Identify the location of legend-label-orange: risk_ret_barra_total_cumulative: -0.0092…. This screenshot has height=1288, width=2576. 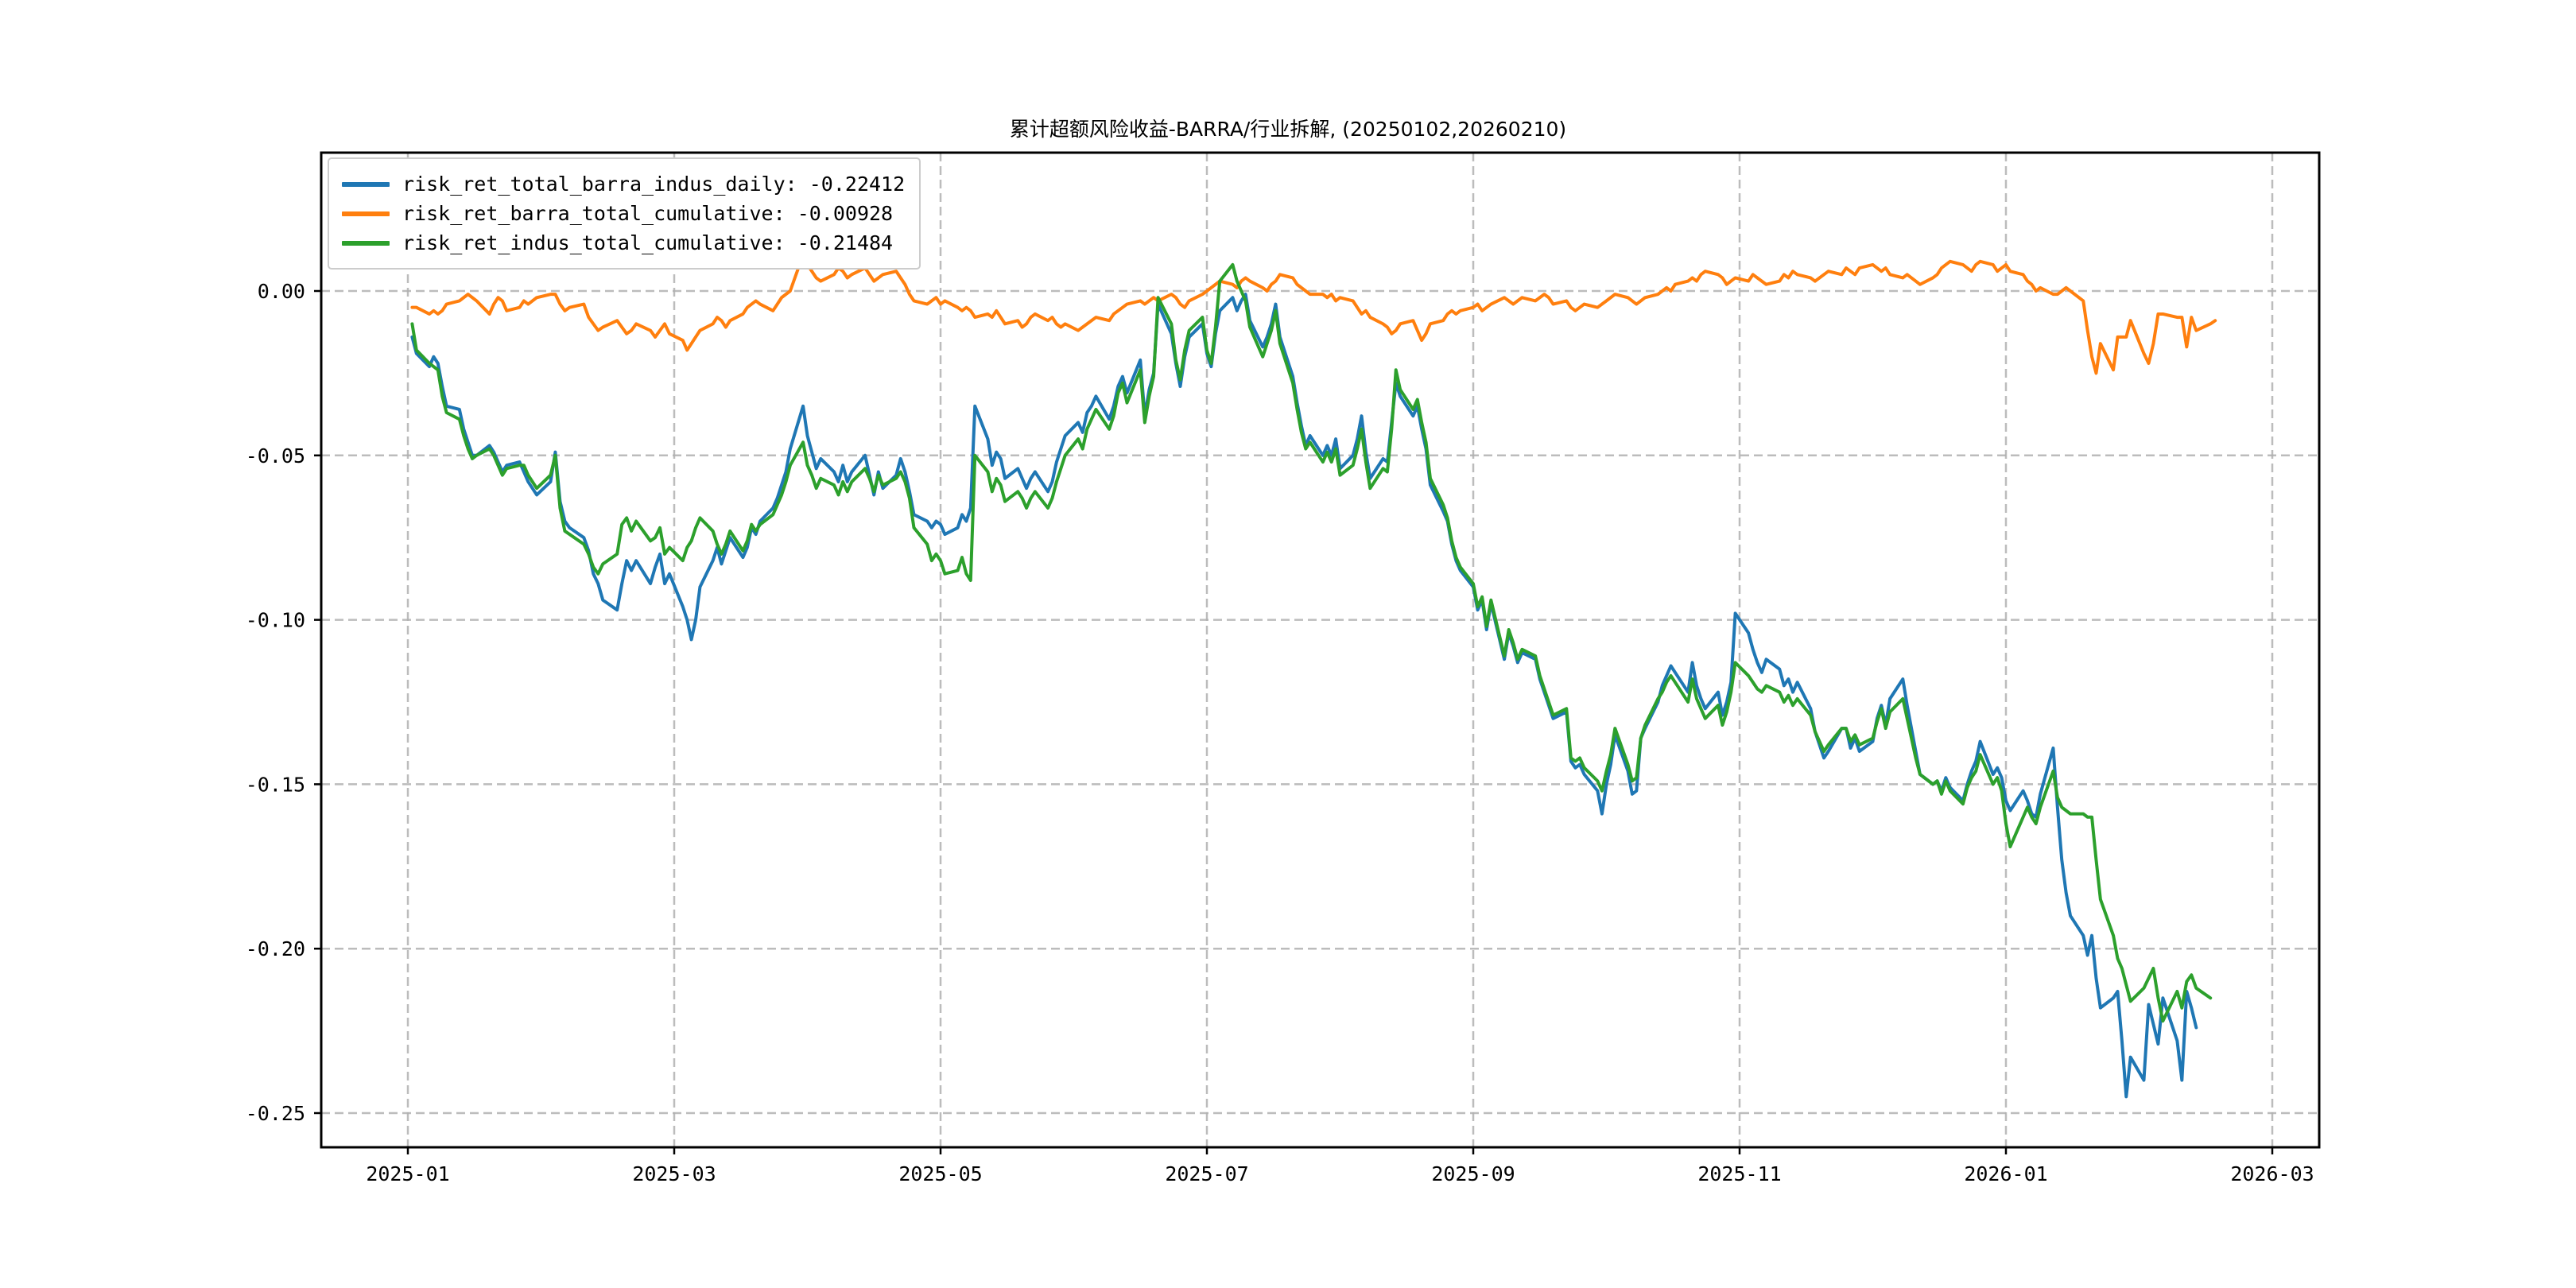
(648, 213).